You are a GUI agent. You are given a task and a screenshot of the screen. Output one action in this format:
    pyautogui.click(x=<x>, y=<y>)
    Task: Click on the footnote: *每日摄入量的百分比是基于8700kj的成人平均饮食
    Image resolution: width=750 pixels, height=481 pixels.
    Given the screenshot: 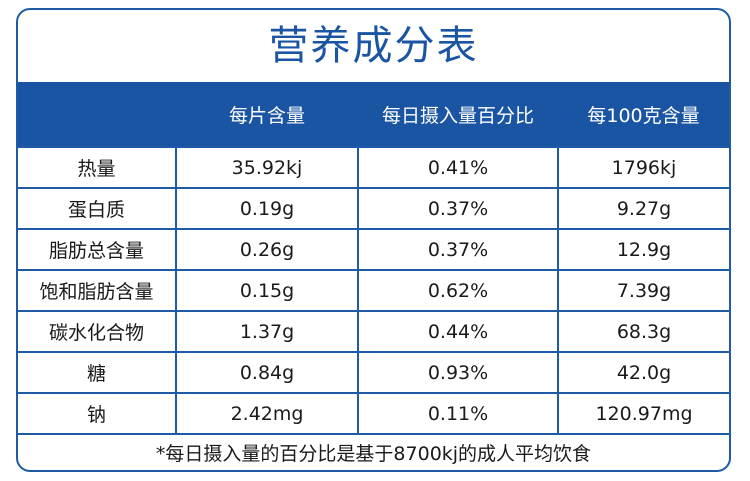 What is the action you would take?
    pyautogui.click(x=373, y=451)
    